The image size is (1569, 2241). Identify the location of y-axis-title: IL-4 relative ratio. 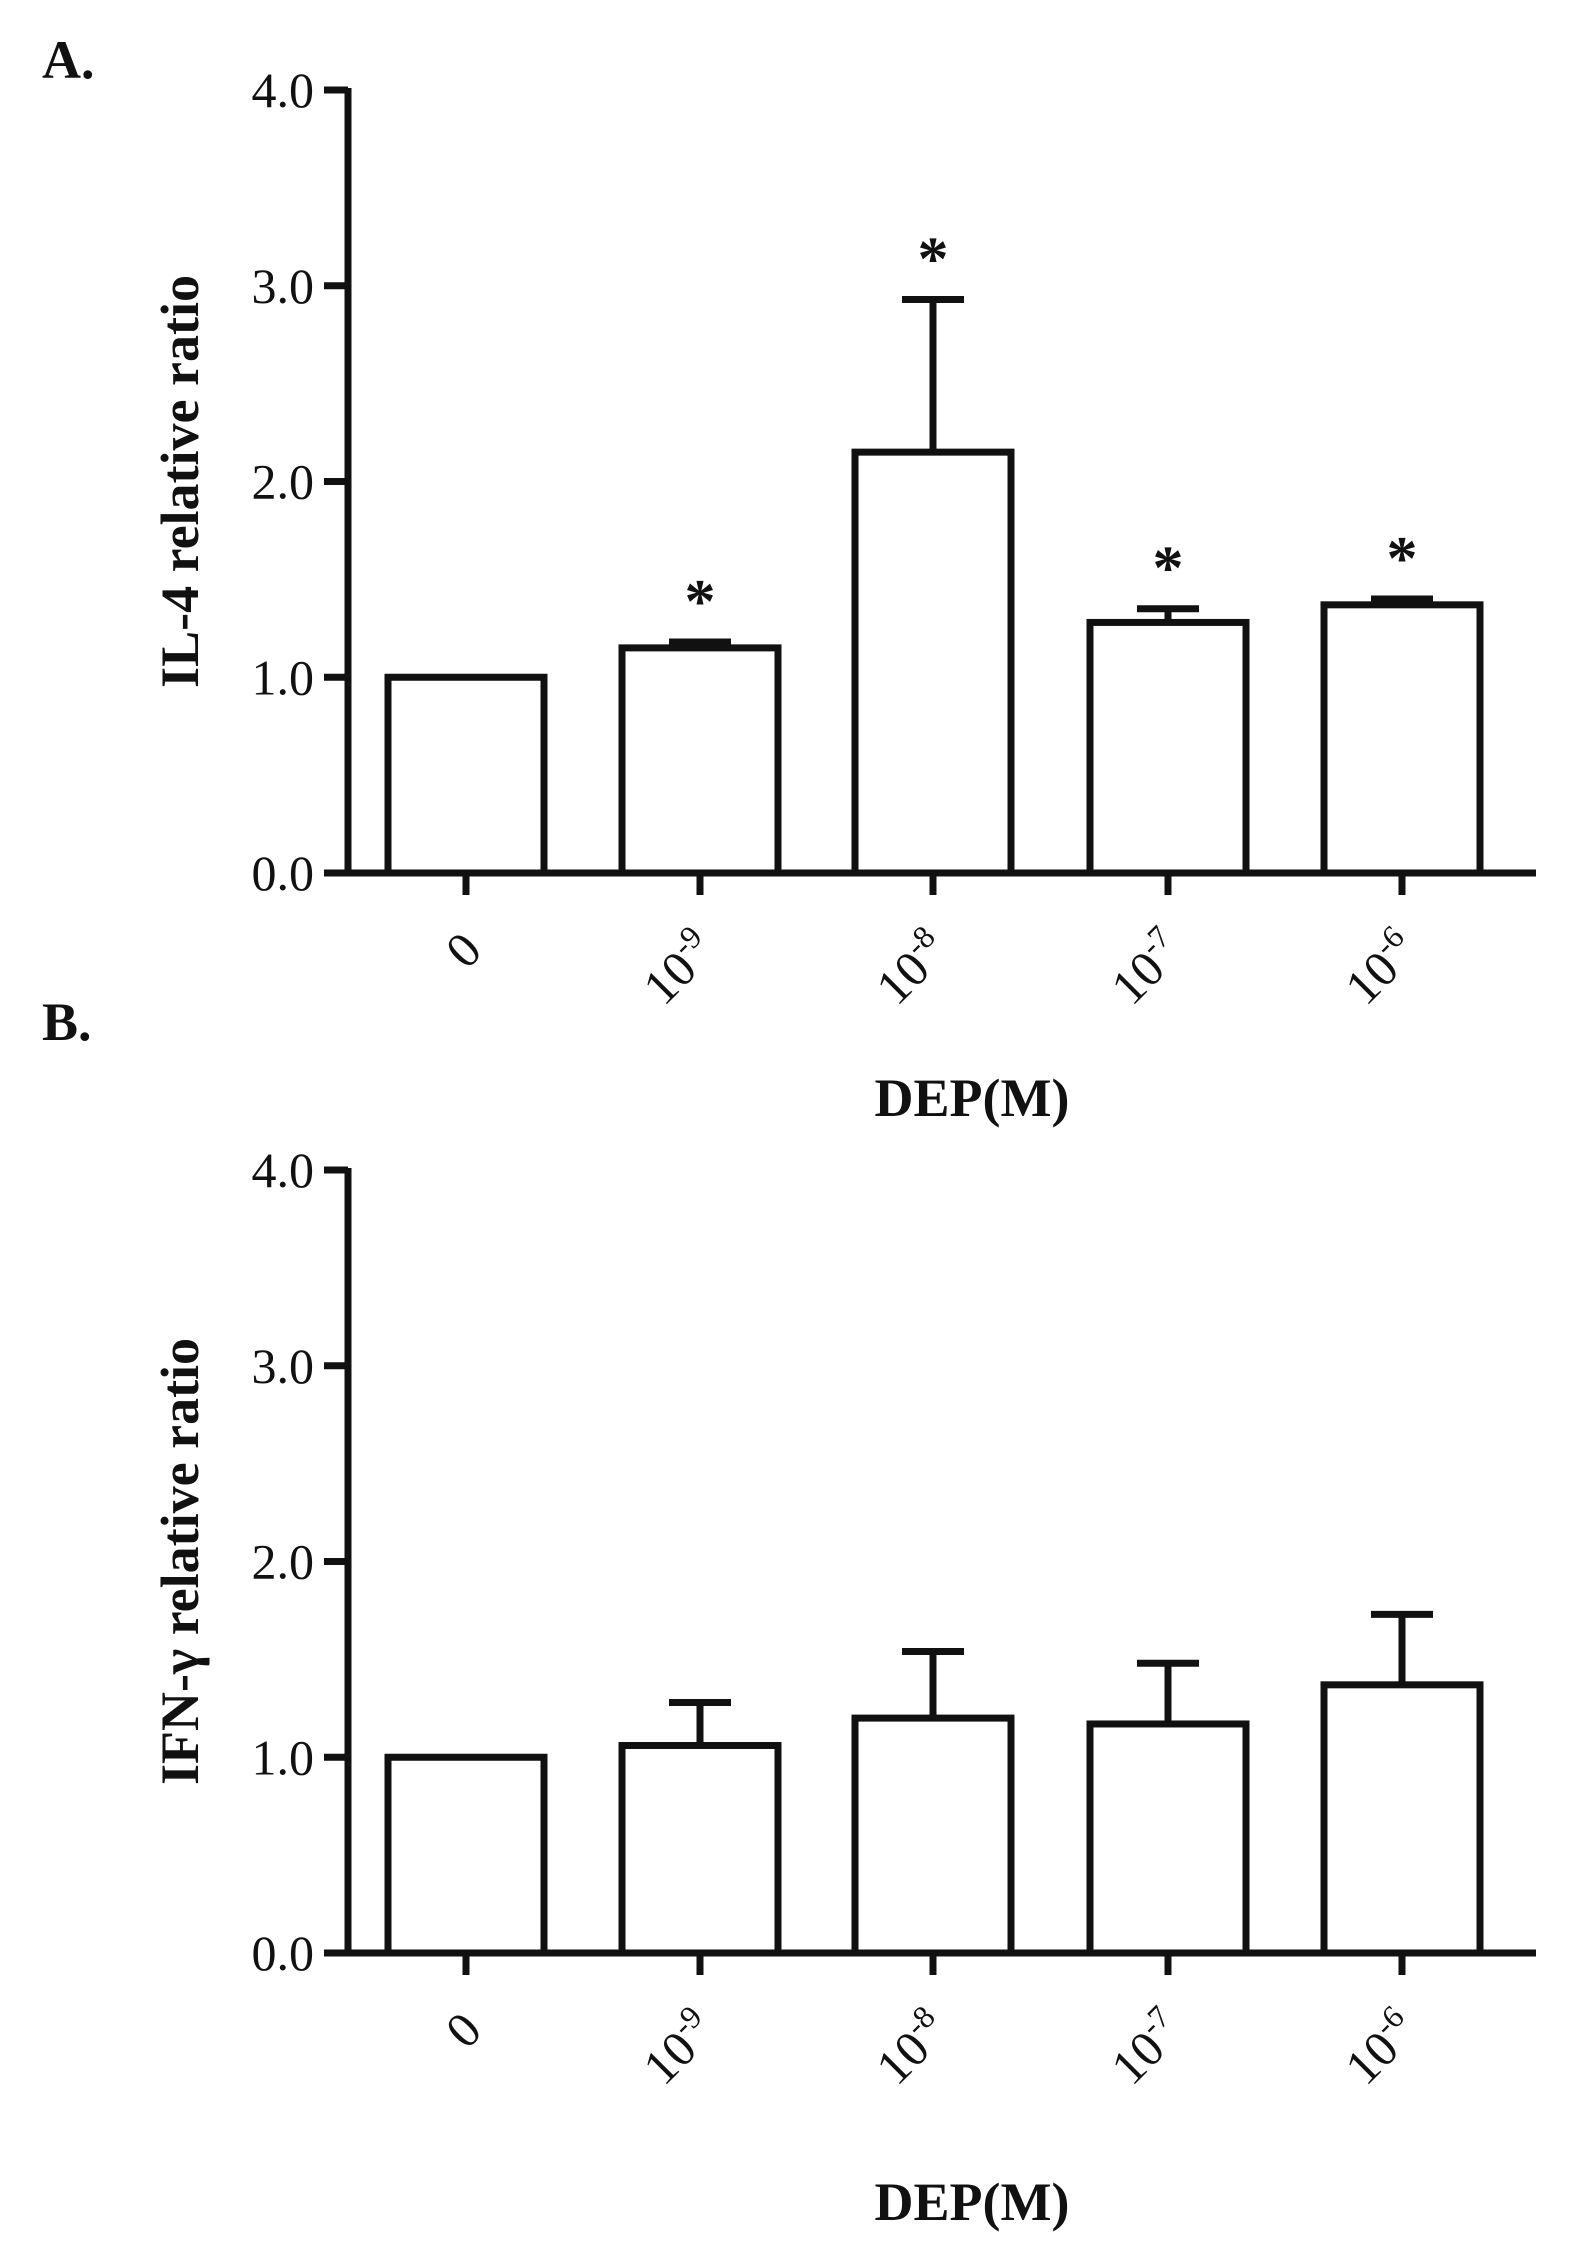
(180, 481).